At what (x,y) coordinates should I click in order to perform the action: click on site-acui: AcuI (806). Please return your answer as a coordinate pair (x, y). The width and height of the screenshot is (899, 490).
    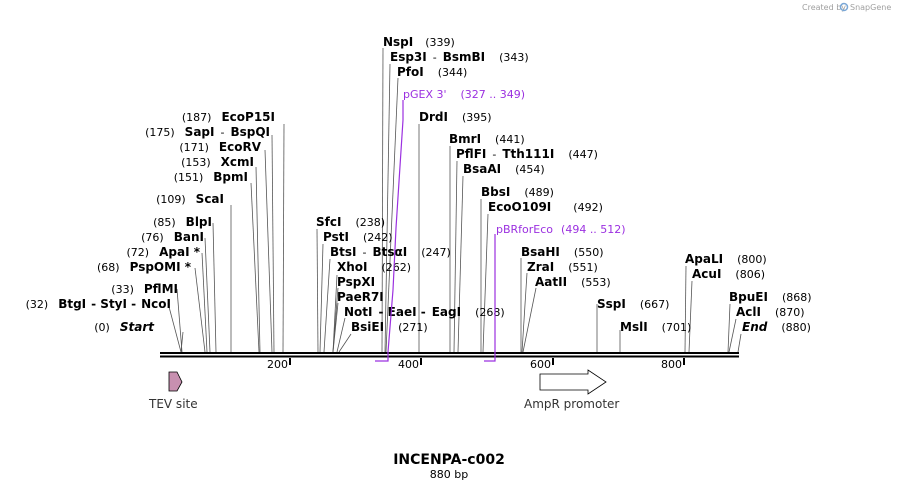
    Looking at the image, I should click on (728, 274).